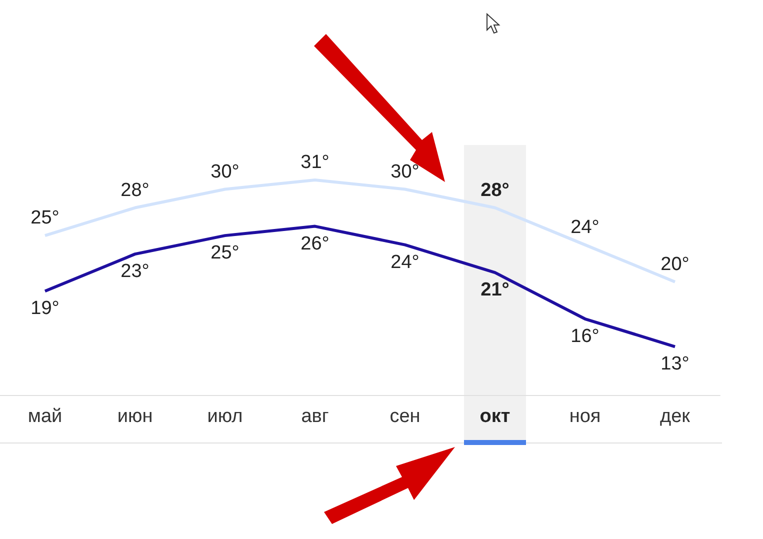 This screenshot has width=763, height=539. Describe the element at coordinates (135, 271) in the screenshot. I see `data-label: 23°` at that location.